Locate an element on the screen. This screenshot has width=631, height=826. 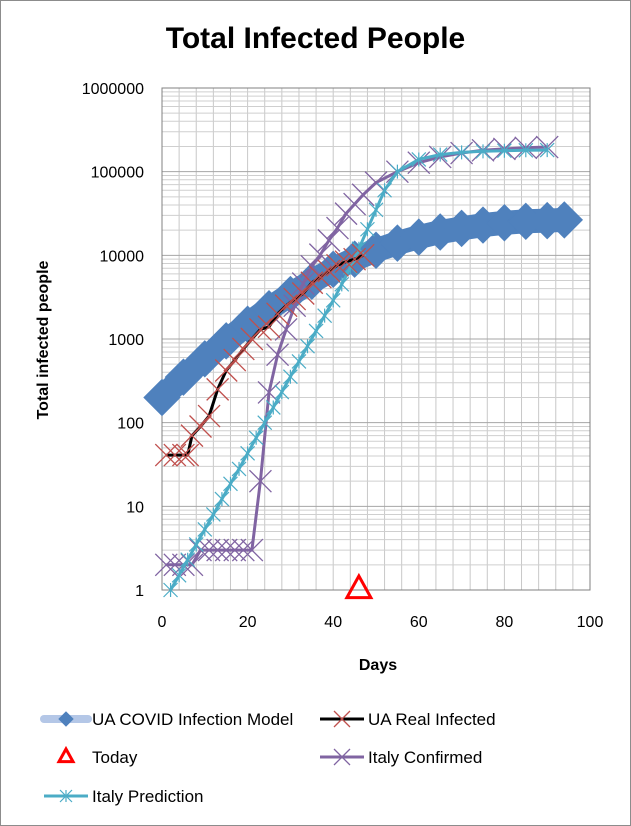
legend-item-today: Today is located at coordinates (97, 756).